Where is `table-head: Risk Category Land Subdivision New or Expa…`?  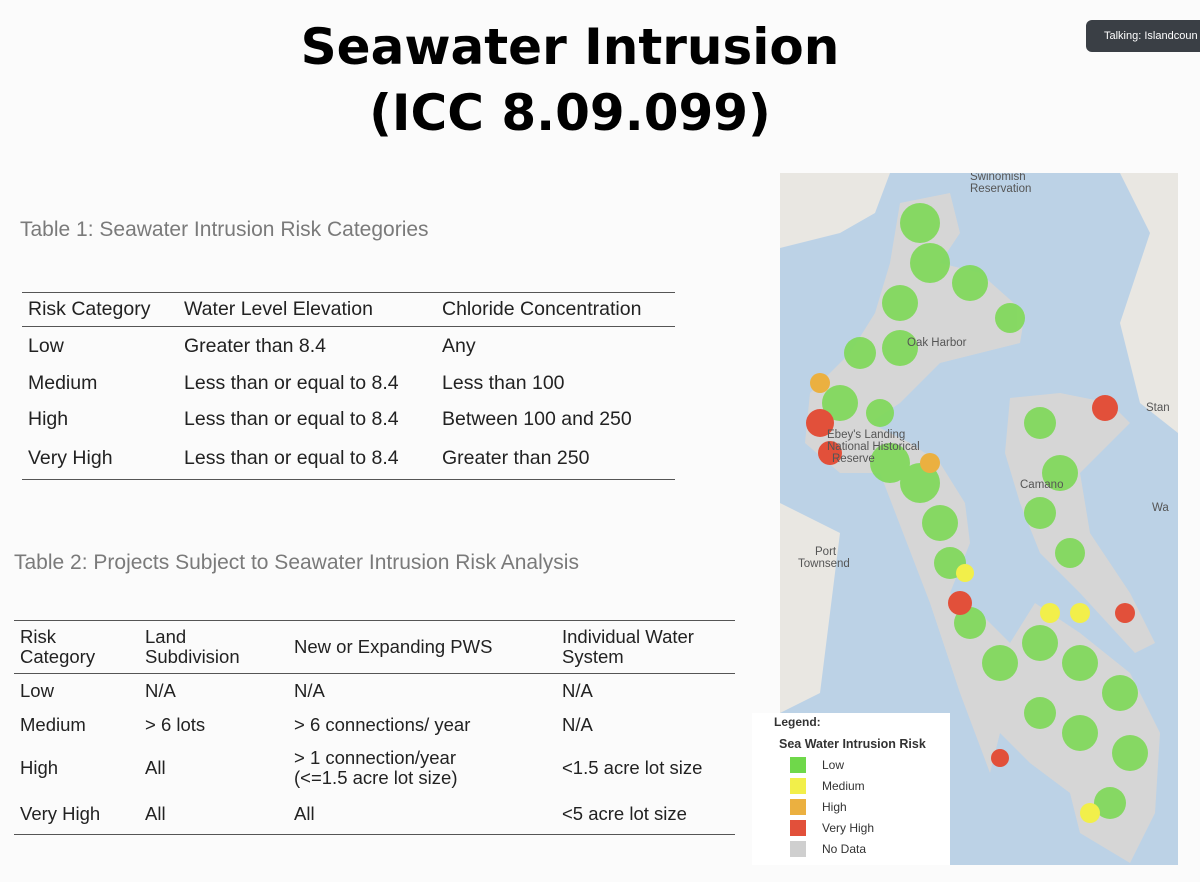
table-head: Risk Category Land Subdivision New or Expa… is located at coordinates (374, 647).